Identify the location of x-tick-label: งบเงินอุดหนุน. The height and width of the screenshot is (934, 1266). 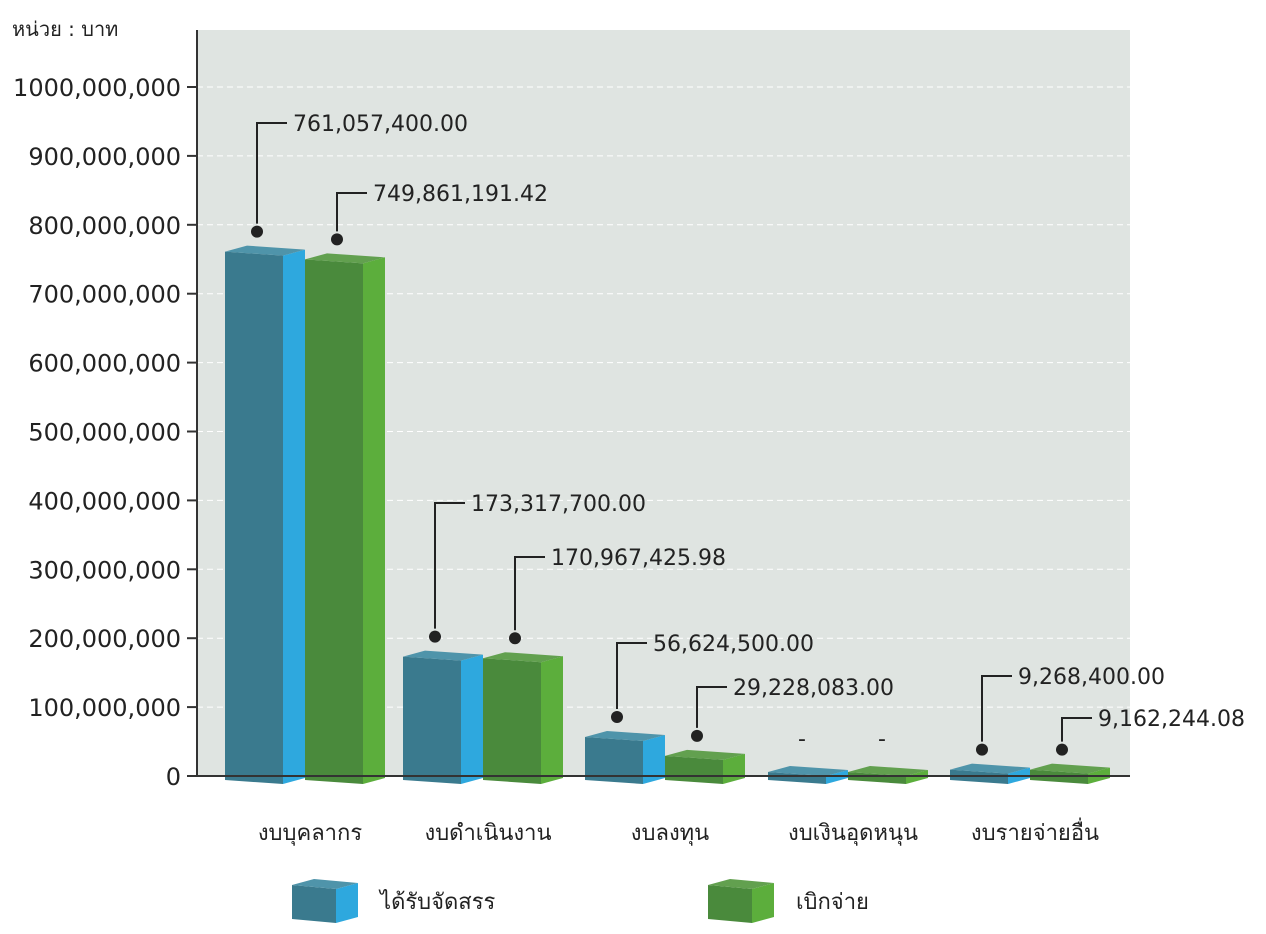
(853, 833).